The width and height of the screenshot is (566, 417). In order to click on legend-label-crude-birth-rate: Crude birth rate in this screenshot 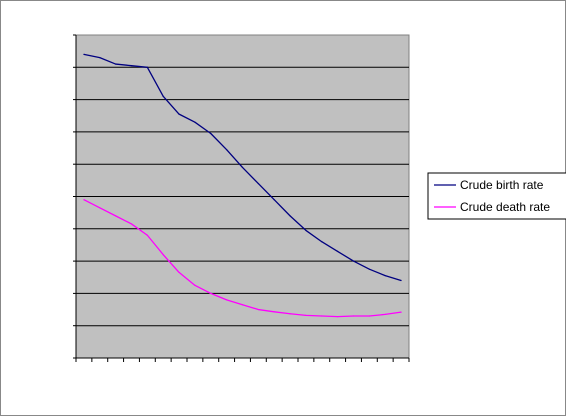, I will do `click(502, 185)`.